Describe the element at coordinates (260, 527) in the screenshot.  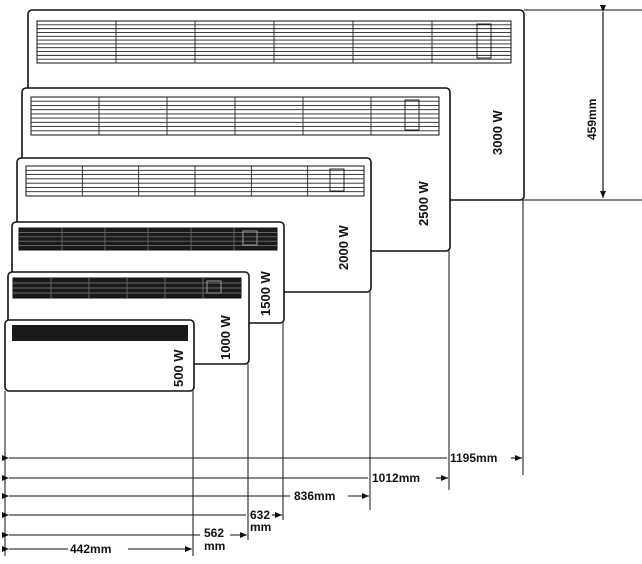
I see `width-632-label-line2: mm` at that location.